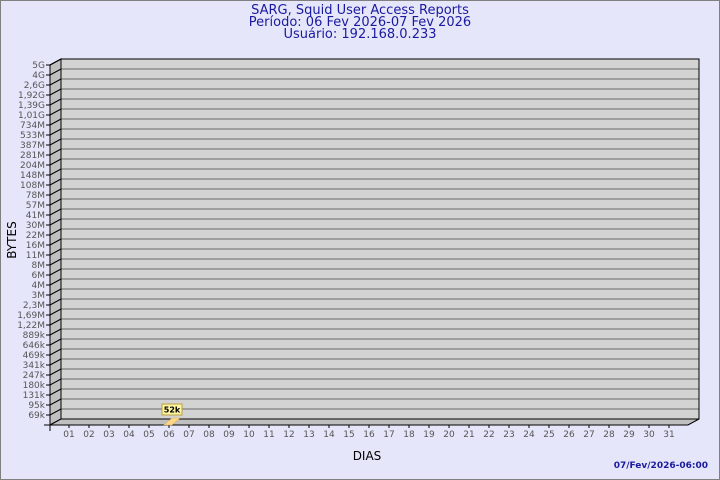 The width and height of the screenshot is (720, 480). What do you see at coordinates (34, 346) in the screenshot?
I see `y-tick-label: 646k` at bounding box center [34, 346].